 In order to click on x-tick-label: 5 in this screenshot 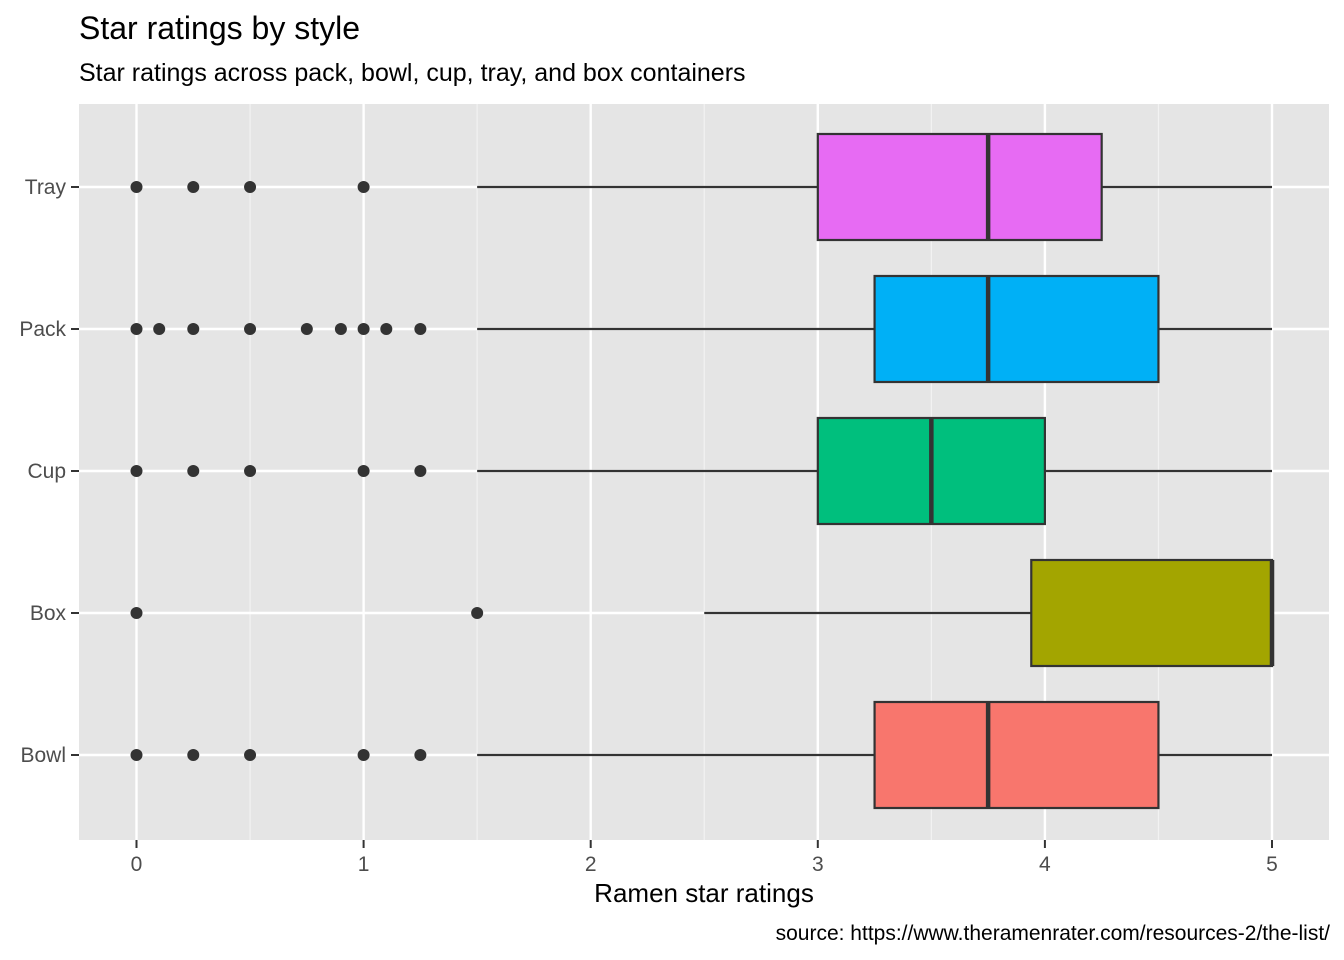, I will do `click(1272, 864)`.